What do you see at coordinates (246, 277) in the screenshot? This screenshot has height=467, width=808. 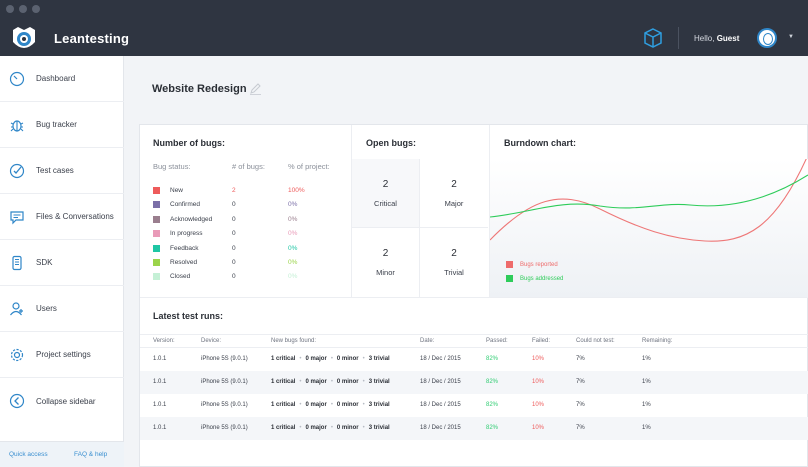 I see `bug-status-row: Closed 0 0%` at bounding box center [246, 277].